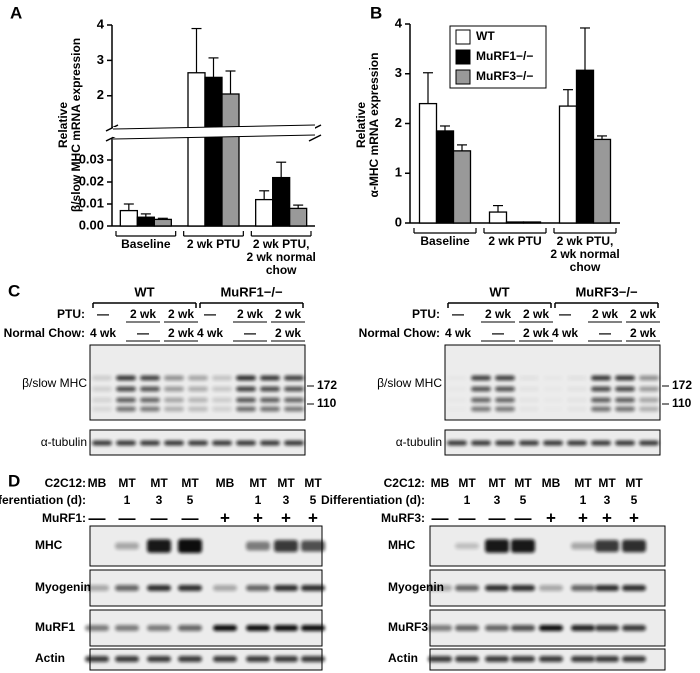 The width and height of the screenshot is (700, 673). What do you see at coordinates (327, 403) in the screenshot?
I see `size-marker: 110` at bounding box center [327, 403].